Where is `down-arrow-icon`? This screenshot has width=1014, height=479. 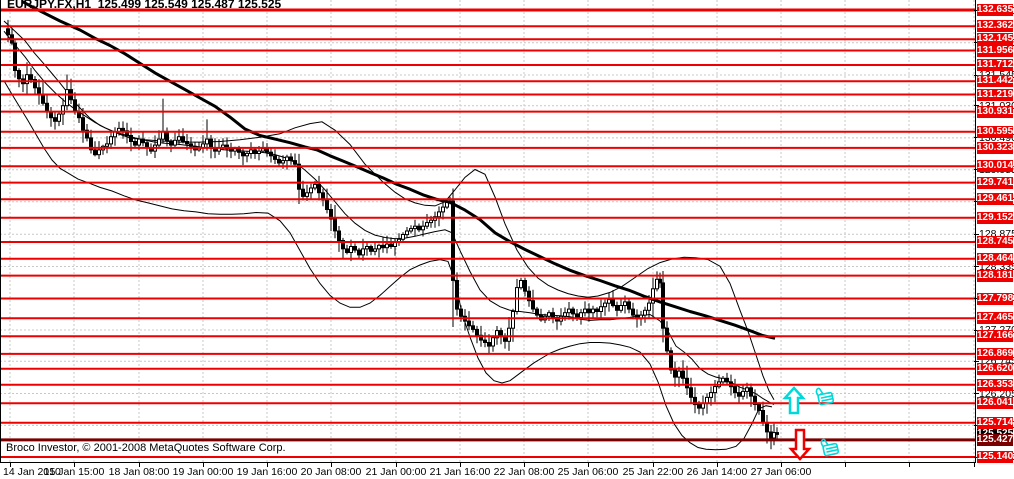 down-arrow-icon is located at coordinates (800, 444).